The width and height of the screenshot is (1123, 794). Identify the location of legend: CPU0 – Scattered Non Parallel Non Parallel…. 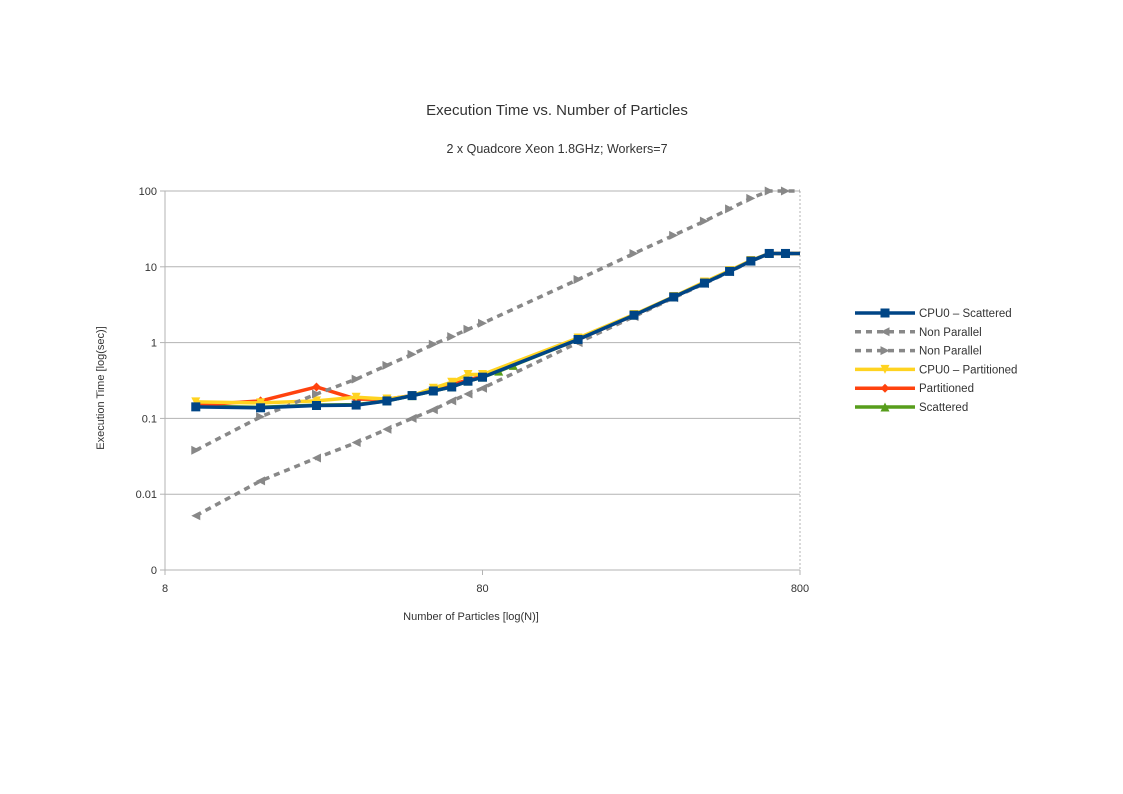
(936, 361).